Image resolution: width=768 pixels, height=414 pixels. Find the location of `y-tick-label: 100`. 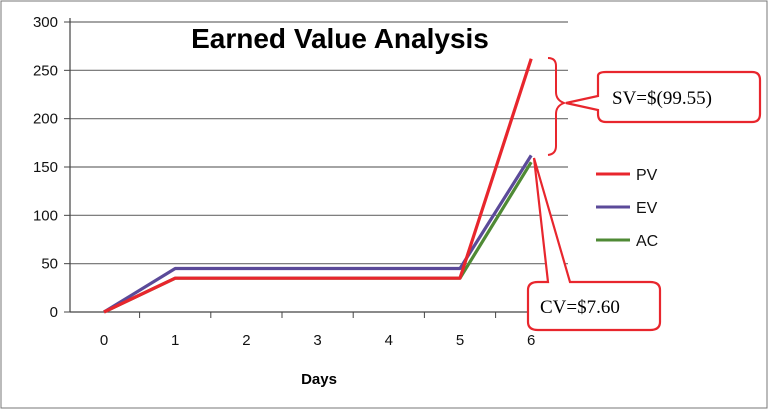

y-tick-label: 100 is located at coordinates (45, 215).